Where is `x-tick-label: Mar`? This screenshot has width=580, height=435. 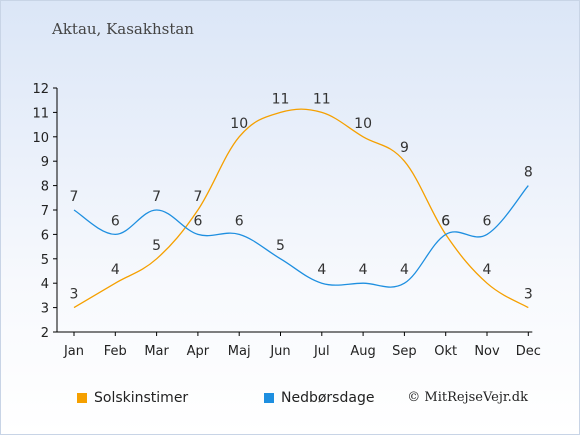 x-tick-label: Mar is located at coordinates (156, 351).